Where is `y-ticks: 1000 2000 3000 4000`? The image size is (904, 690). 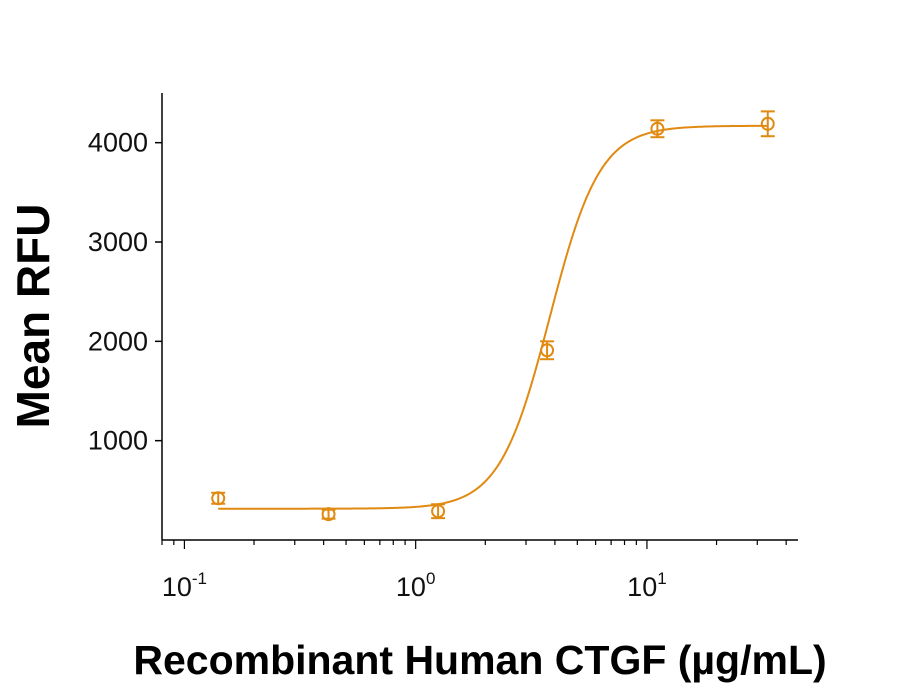 y-ticks: 1000 2000 3000 4000 is located at coordinates (125, 292).